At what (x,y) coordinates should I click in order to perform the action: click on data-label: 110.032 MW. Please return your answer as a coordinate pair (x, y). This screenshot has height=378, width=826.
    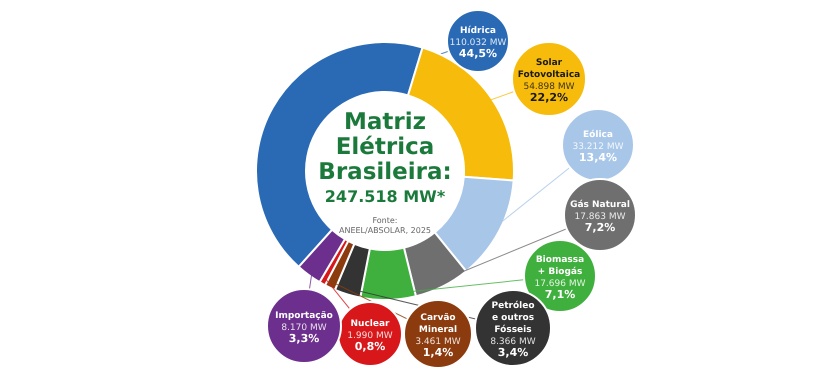
    Looking at the image, I should click on (478, 43).